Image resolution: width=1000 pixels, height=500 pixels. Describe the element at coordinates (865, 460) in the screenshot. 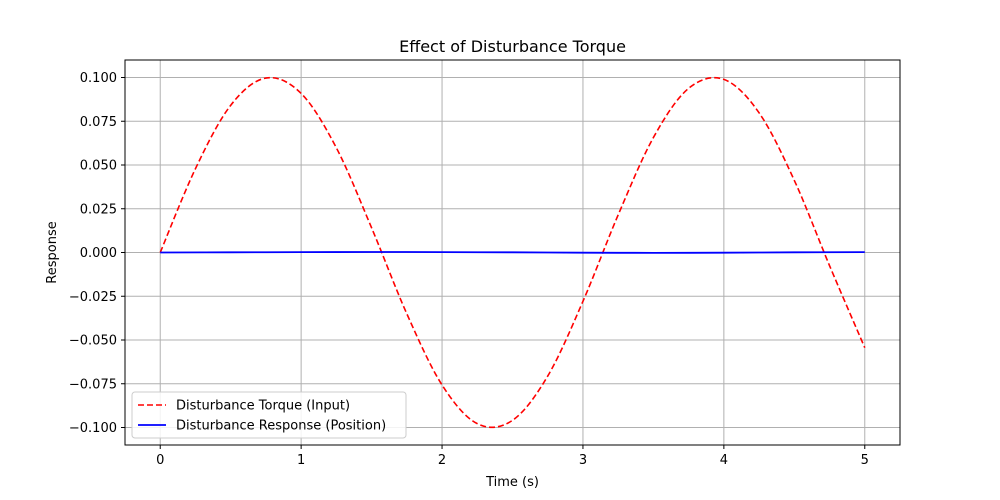

I see `x-tick-label: 5` at that location.